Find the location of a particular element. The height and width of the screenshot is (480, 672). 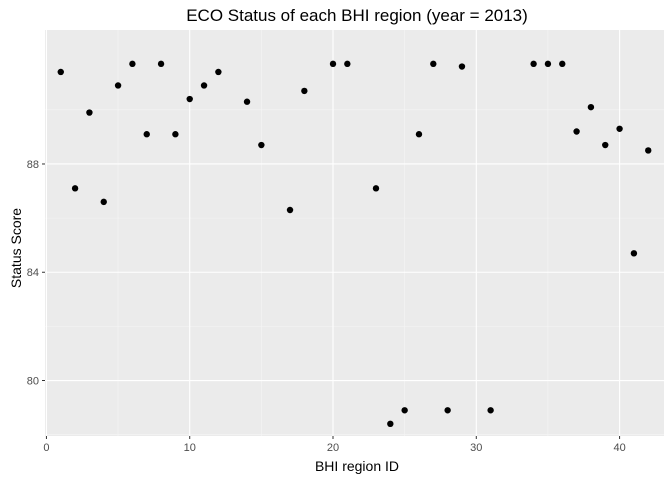

y-tick-label: 80 is located at coordinates (33, 382).